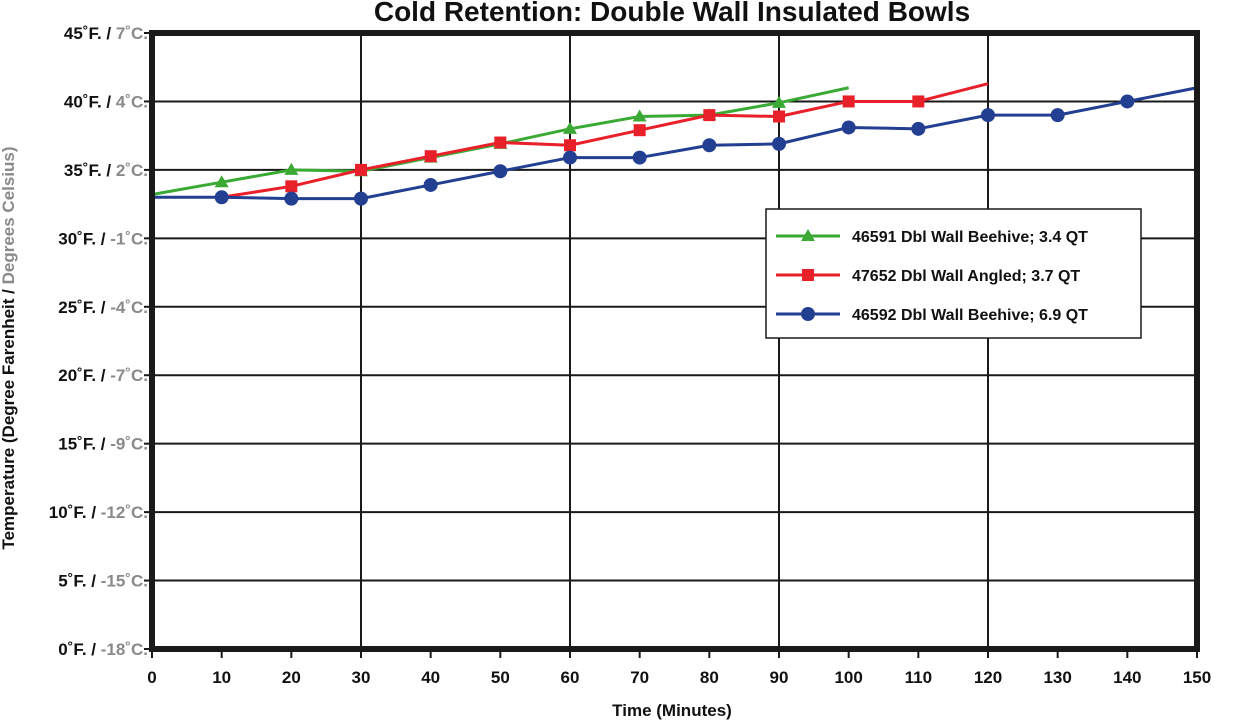 This screenshot has width=1242, height=720. I want to click on y-tick-label: 10˚F. / -12˚C., so click(98, 512).